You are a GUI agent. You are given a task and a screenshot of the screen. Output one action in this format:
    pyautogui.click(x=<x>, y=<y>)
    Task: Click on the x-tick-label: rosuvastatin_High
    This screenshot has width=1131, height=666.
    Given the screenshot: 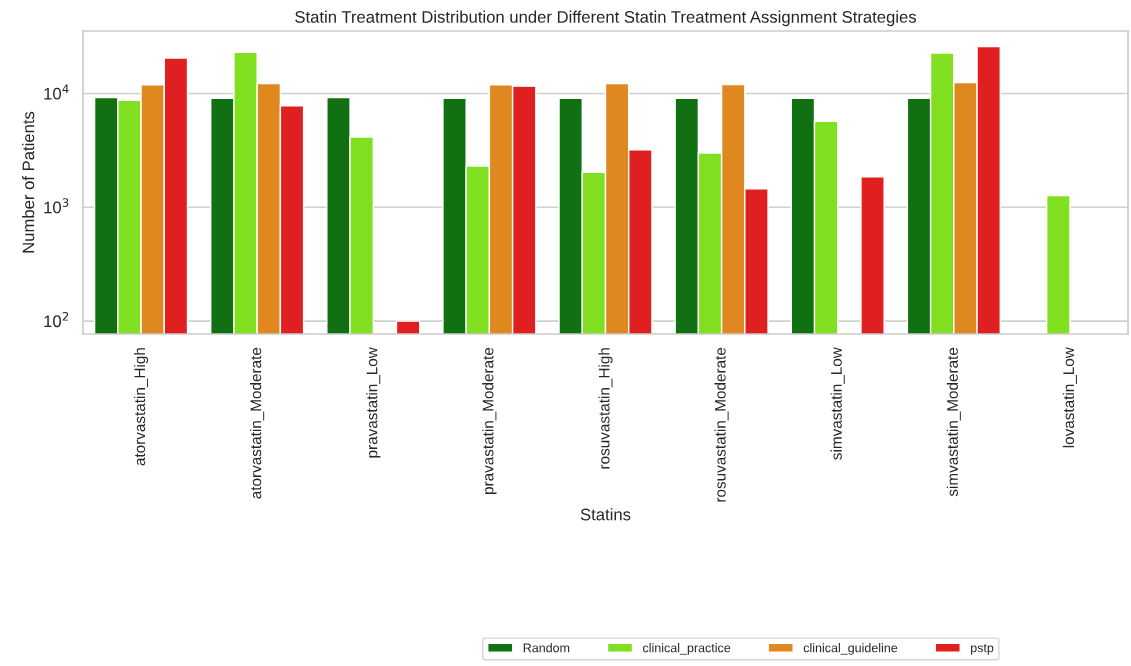 What is the action you would take?
    pyautogui.click(x=605, y=408)
    